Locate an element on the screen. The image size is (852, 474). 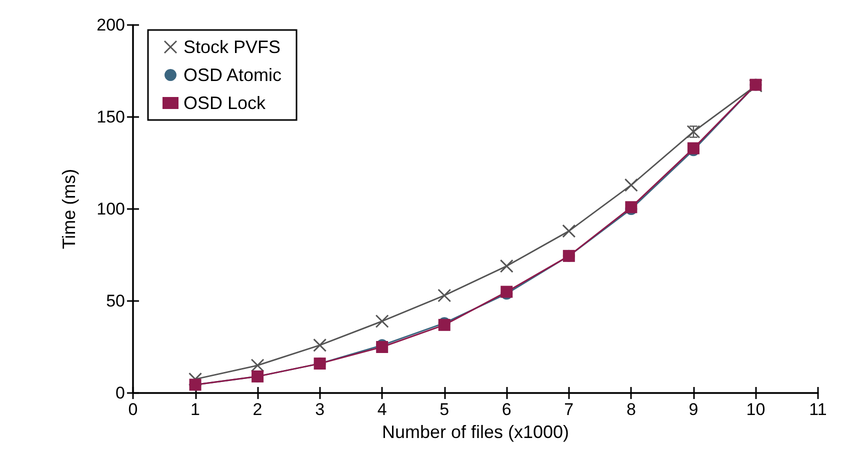
x-tick-label: 4 is located at coordinates (382, 409).